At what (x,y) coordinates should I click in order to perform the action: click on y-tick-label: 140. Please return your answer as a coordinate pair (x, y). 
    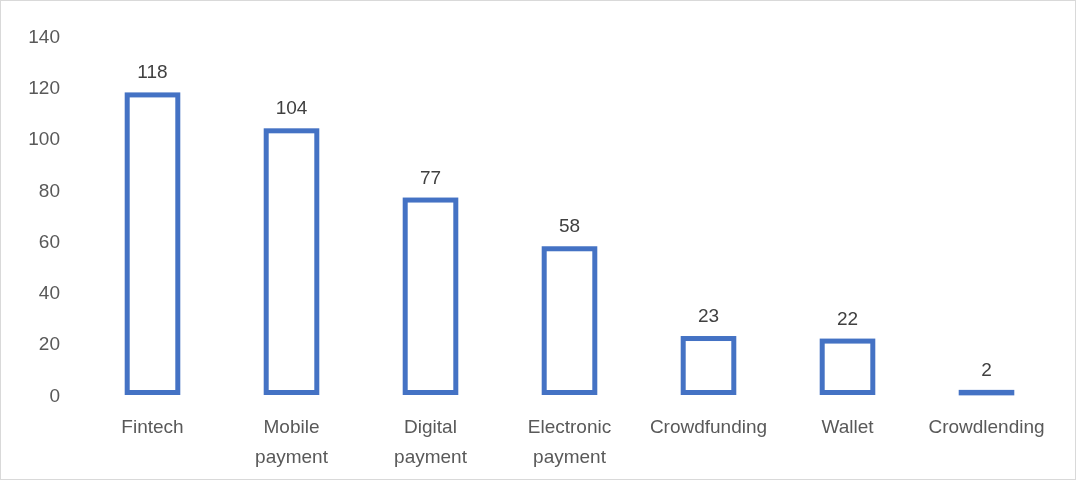
    Looking at the image, I should click on (44, 36).